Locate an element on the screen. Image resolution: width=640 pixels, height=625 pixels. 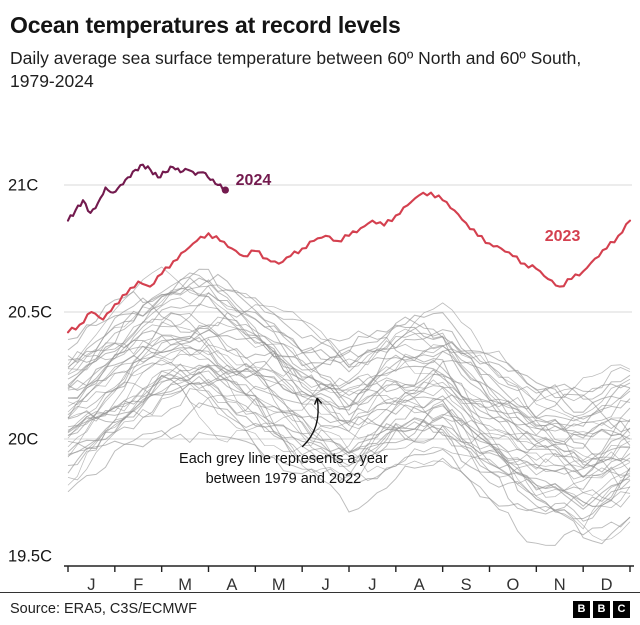
annotation-text: Each grey line represents a year is located at coordinates (283, 459).